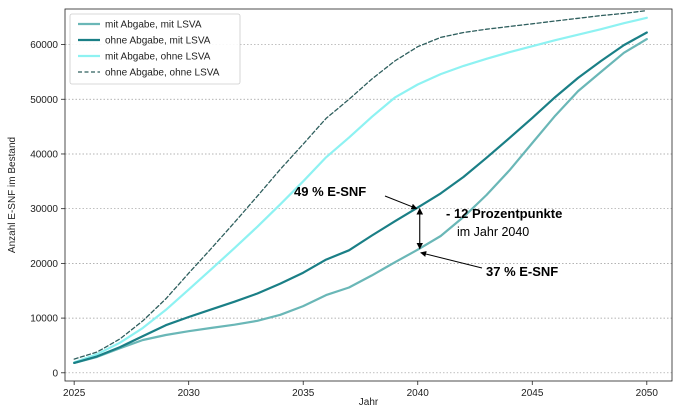  Describe the element at coordinates (330, 191) in the screenshot. I see `label-upper: 49 % E-SNF` at that location.